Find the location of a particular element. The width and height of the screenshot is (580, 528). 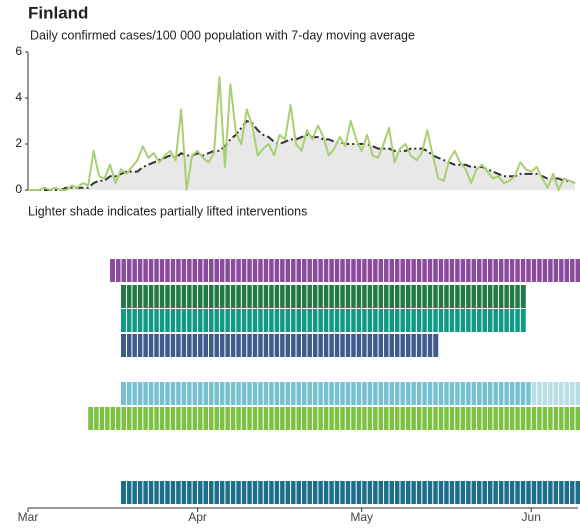

chart-title: Finland is located at coordinates (58, 12).